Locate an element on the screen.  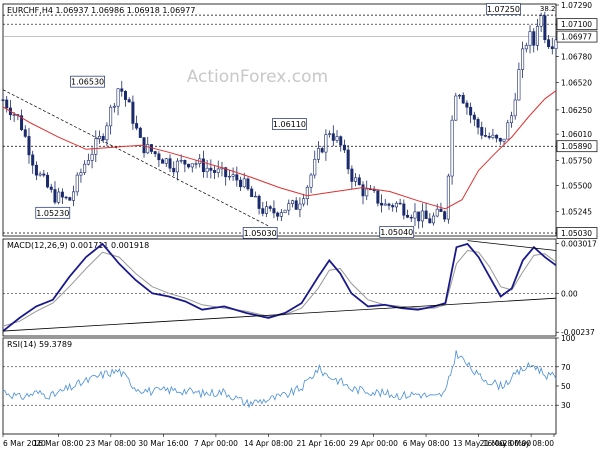
watermark-text: ActionForex.com is located at coordinates (257, 77).